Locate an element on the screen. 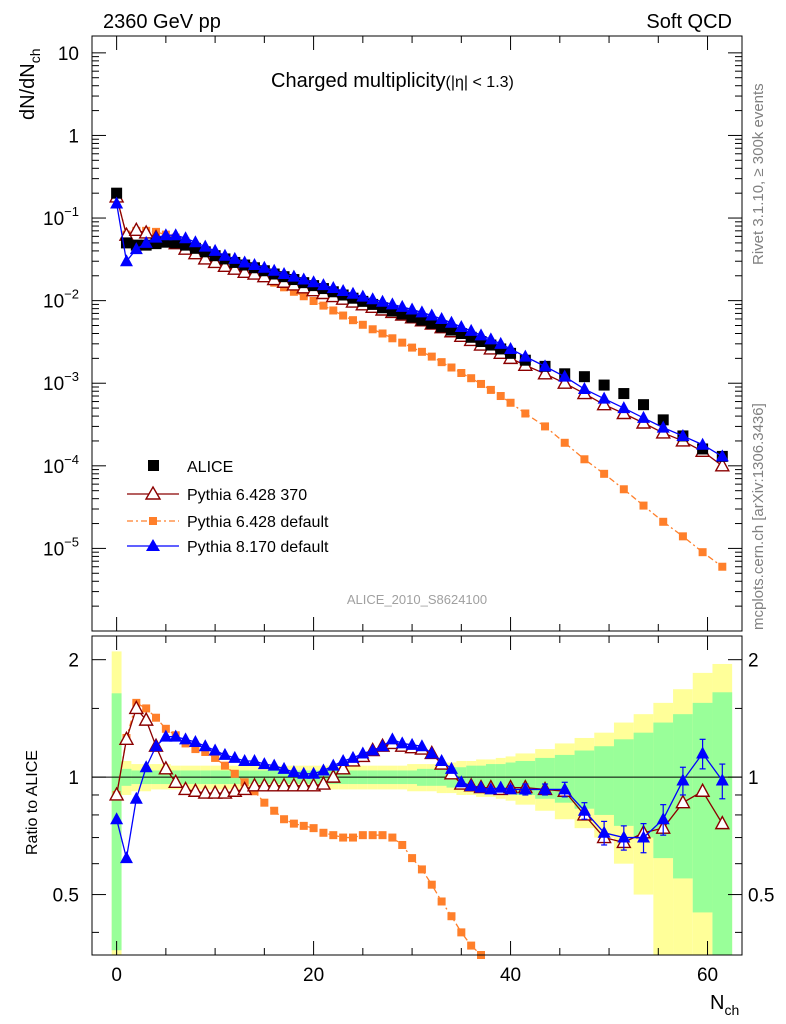  chart-title: Charged multiplicity(|η| < 1.3) is located at coordinates (392, 81).